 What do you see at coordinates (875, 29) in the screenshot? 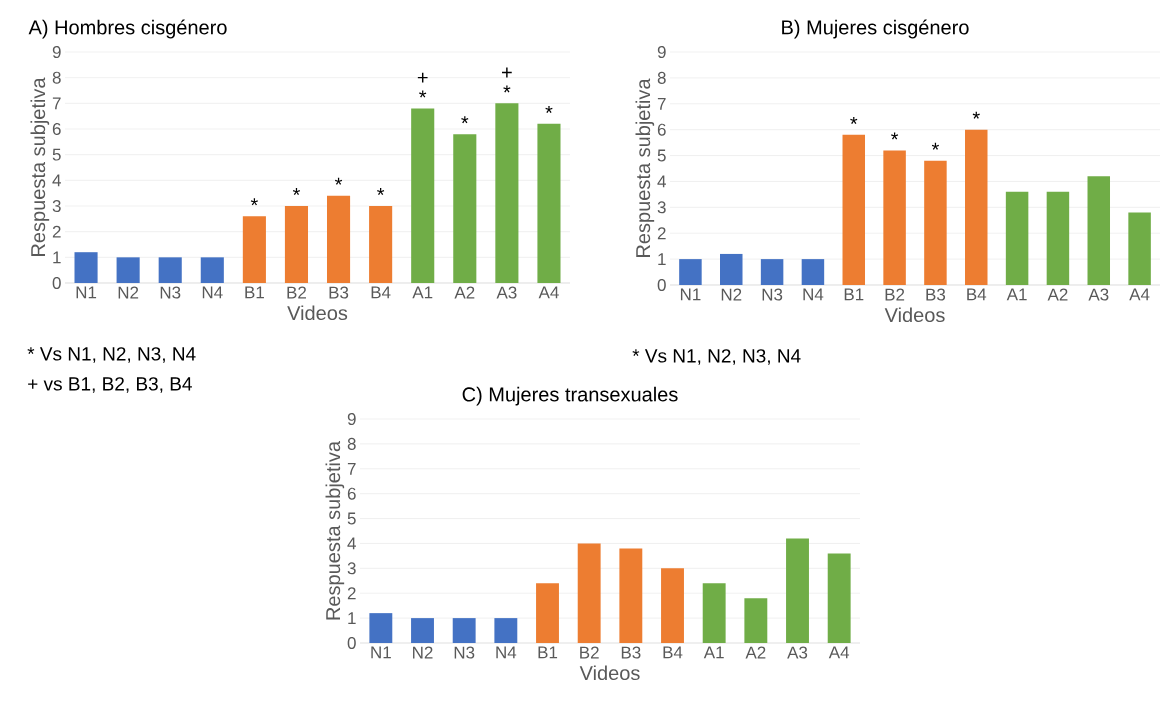
I see `chart-title: B) Mujeres cisgénero` at bounding box center [875, 29].